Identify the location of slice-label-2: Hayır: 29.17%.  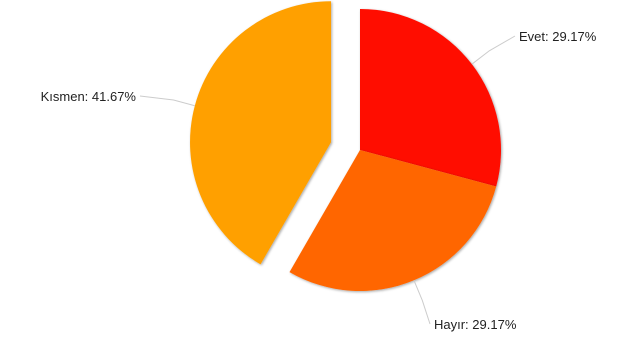
(475, 324).